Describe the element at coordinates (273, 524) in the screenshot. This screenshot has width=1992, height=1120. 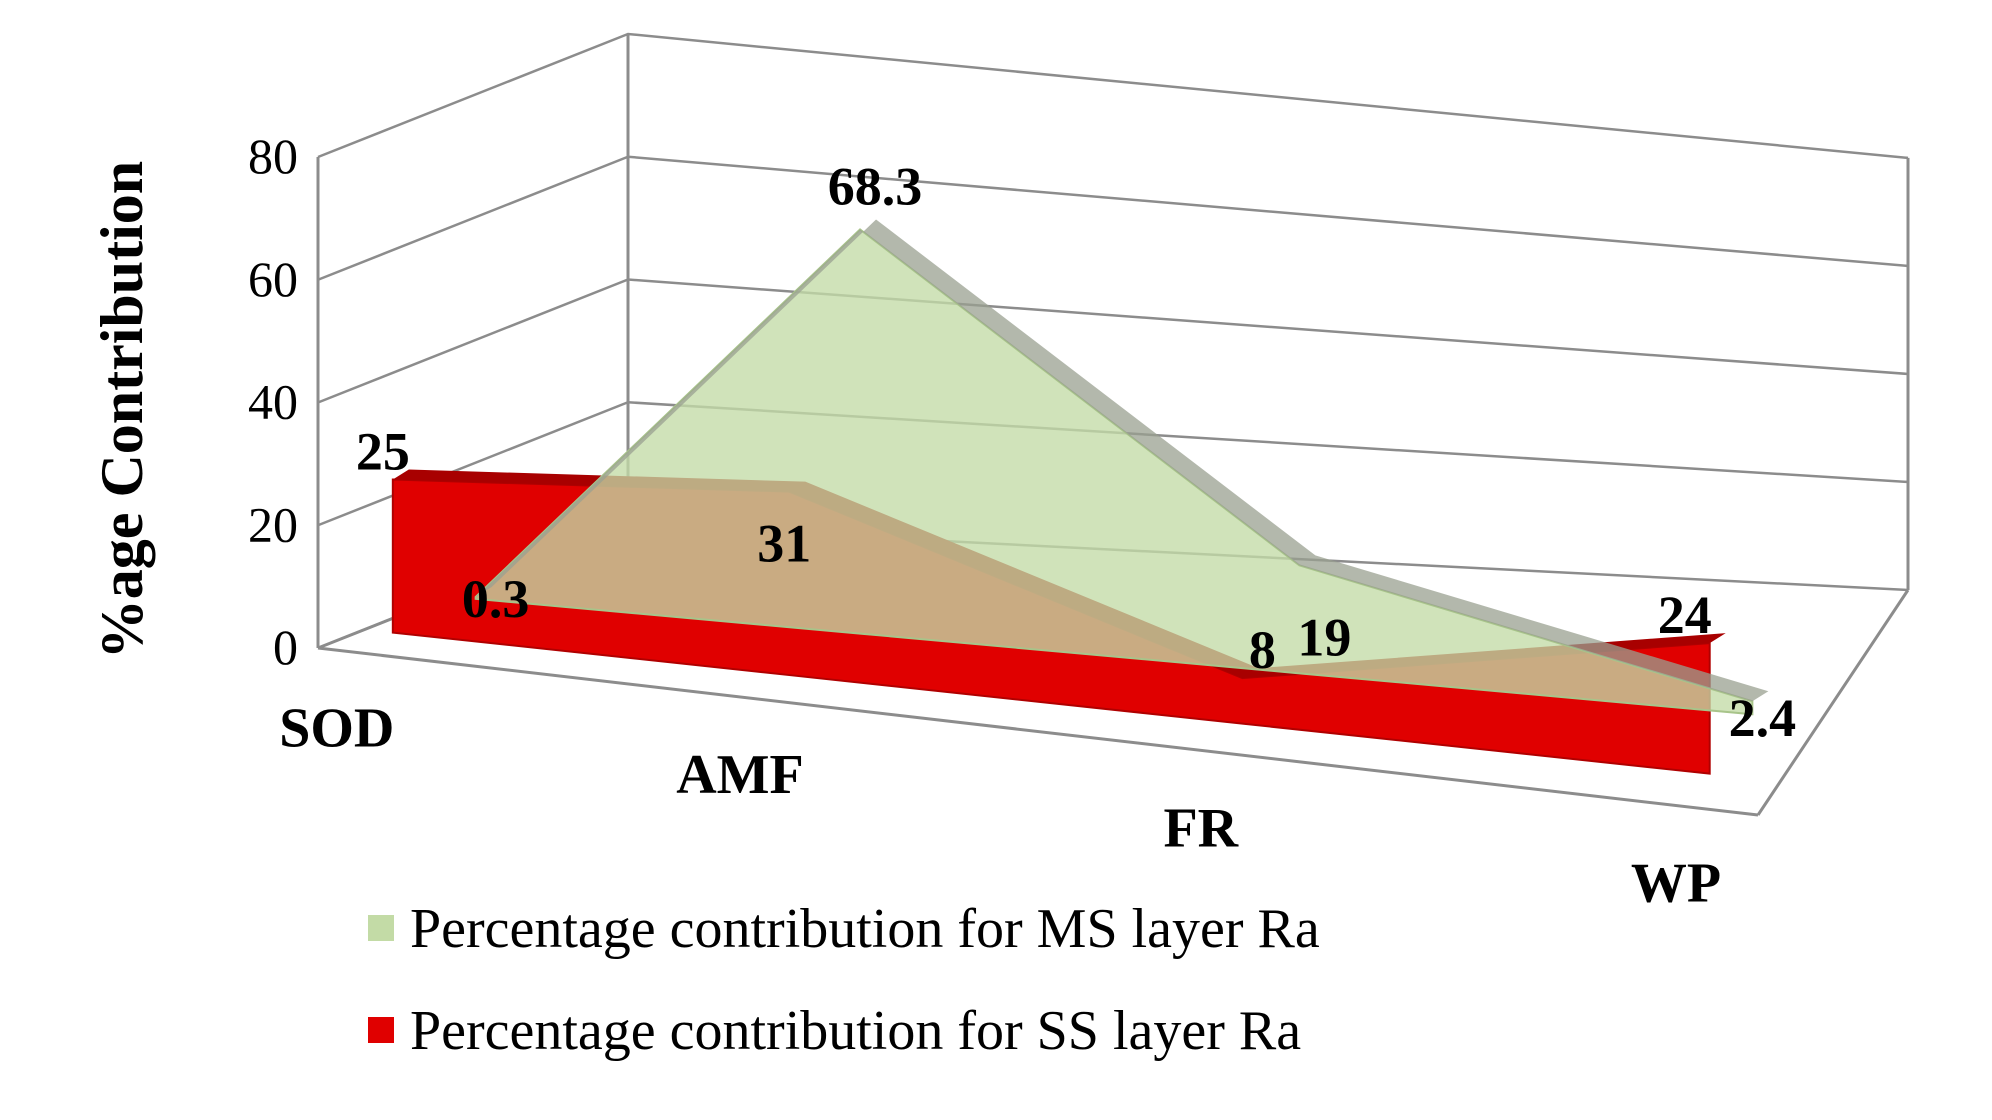
I see `y-tick-label-20: 20` at that location.